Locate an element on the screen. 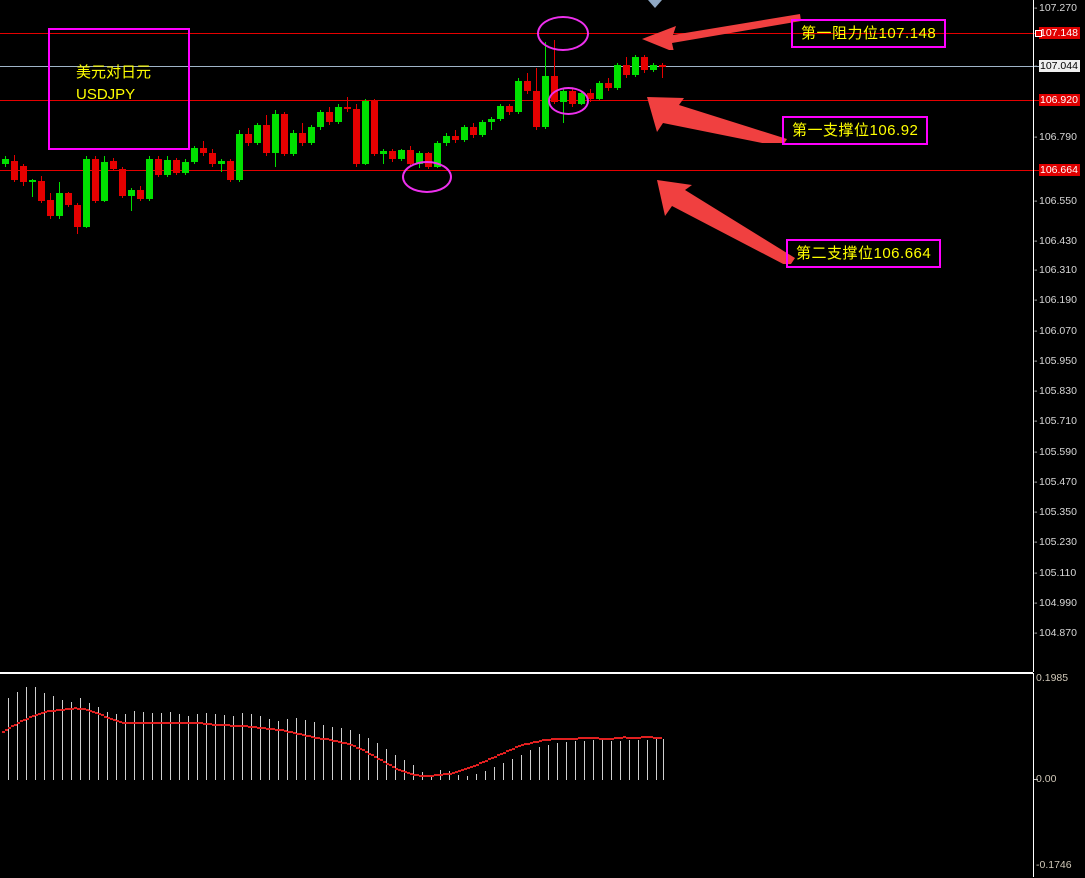 The width and height of the screenshot is (1085, 878). price-tick: -106.310 is located at coordinates (1059, 270).